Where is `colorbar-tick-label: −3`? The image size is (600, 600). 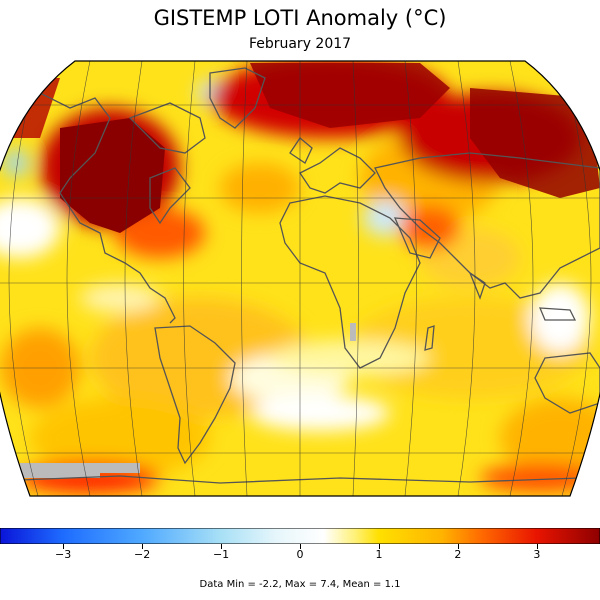
colorbar-tick-label: −3 is located at coordinates (63, 554).